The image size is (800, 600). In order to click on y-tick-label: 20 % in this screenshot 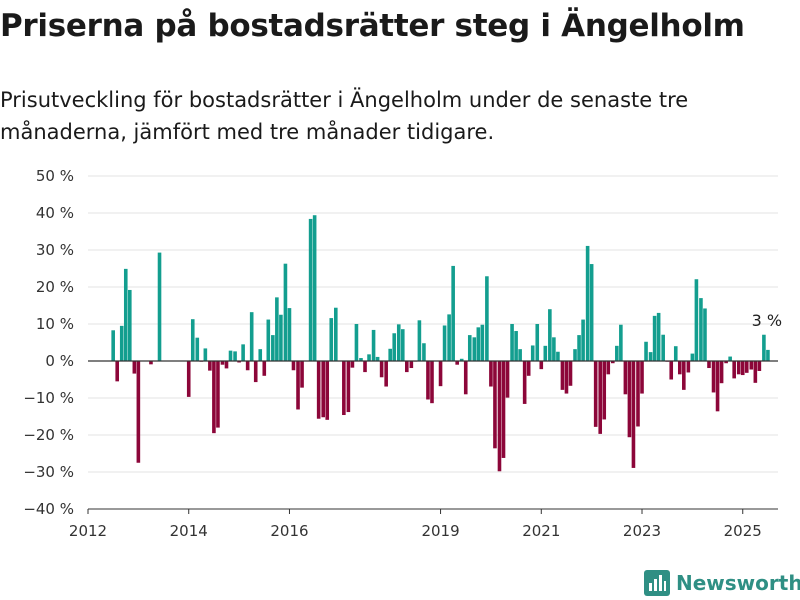, I will do `click(55, 287)`.